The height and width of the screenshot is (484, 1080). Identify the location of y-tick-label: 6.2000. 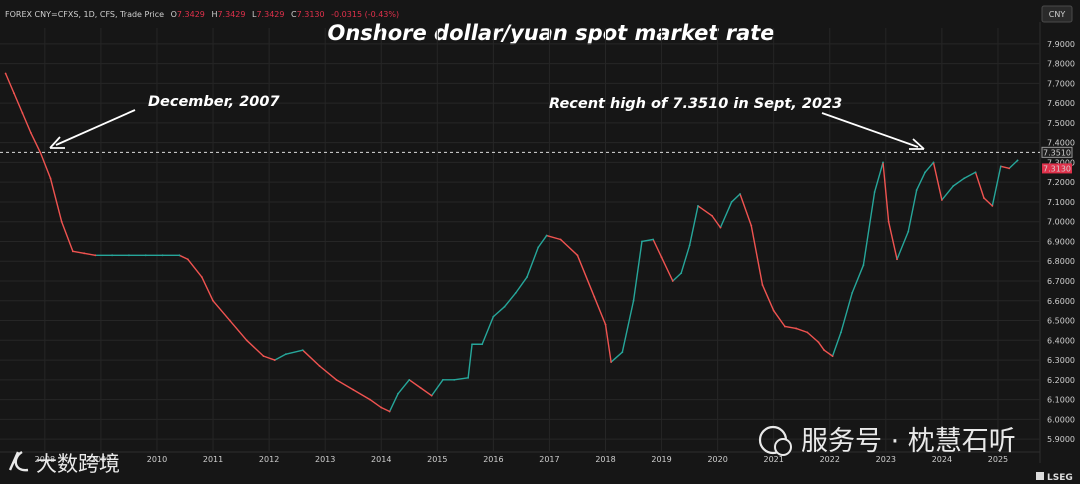
(1061, 380).